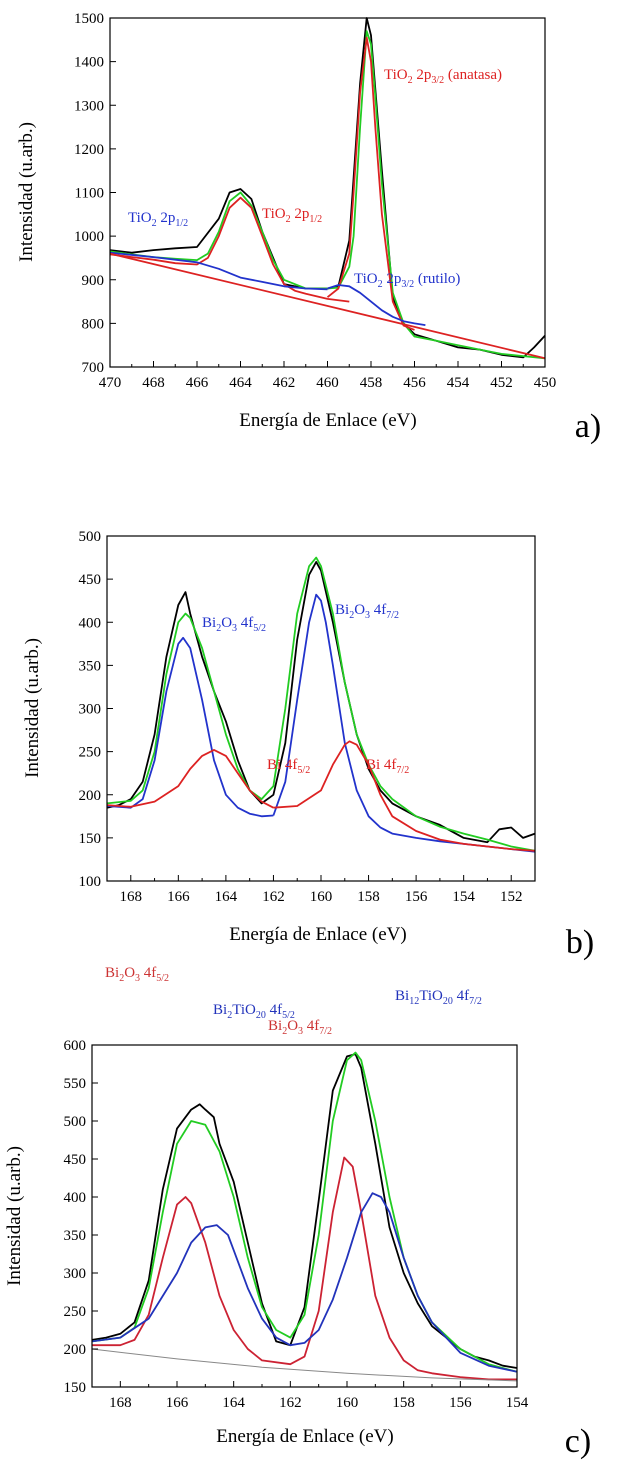 This screenshot has height=1465, width=624. Describe the element at coordinates (75, 1046) in the screenshot. I see `y-tick-label: 600` at that location.